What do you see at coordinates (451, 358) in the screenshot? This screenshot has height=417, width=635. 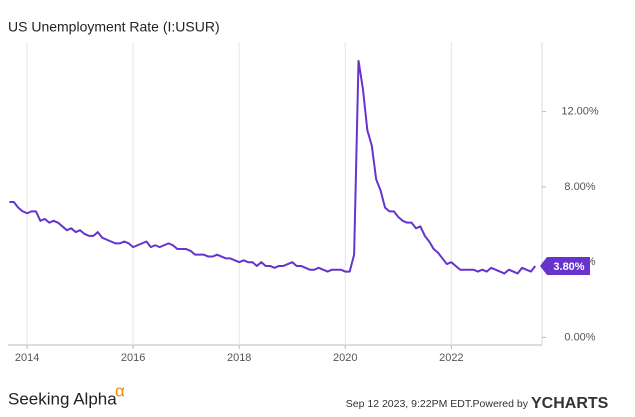 I see `x-tick-label: 2022` at bounding box center [451, 358].